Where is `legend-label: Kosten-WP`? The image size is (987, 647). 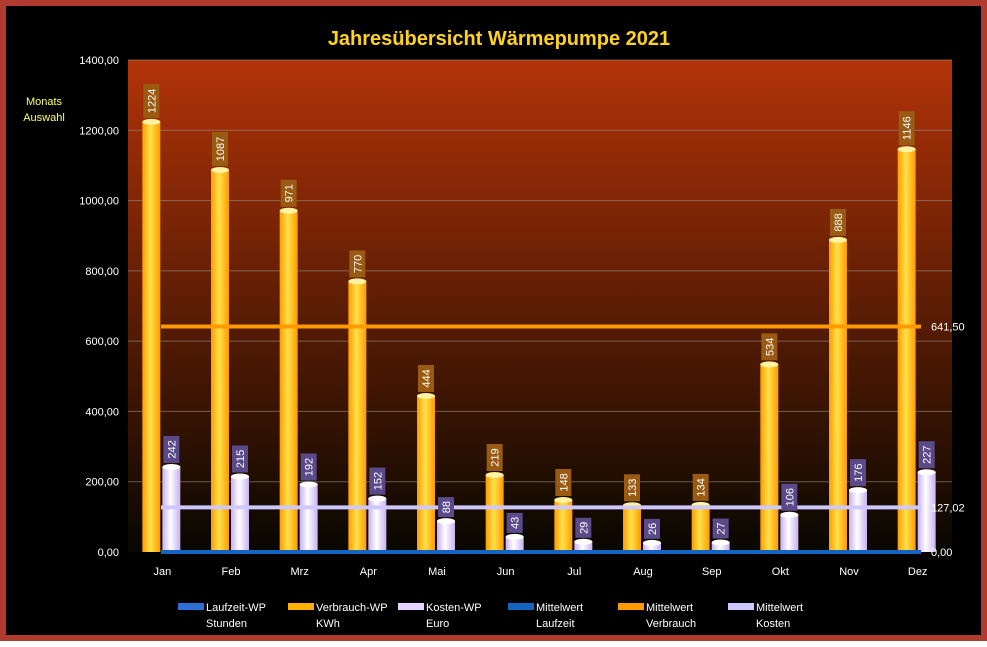 legend-label: Kosten-WP is located at coordinates (454, 608).